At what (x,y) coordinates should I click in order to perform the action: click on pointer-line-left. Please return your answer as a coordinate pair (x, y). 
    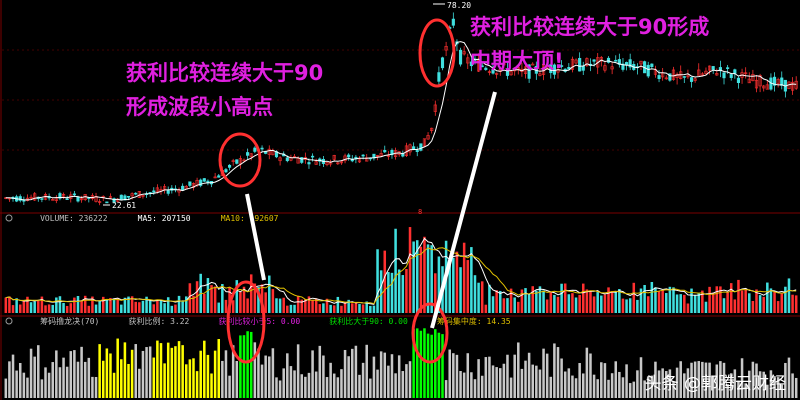
    Looking at the image, I should click on (255, 237).